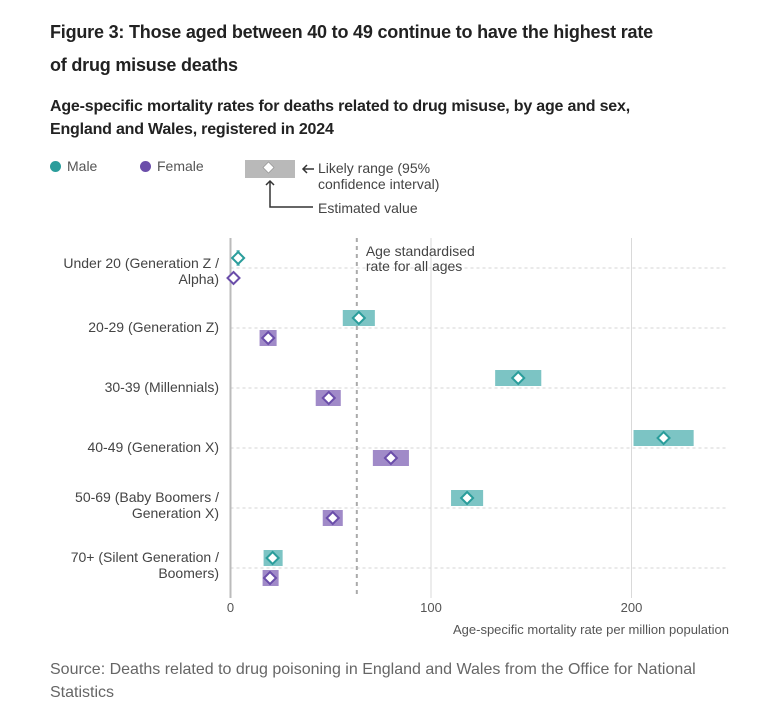 The image size is (770, 704). What do you see at coordinates (368, 208) in the screenshot?
I see `estimate-legend-label: Estimated value` at bounding box center [368, 208].